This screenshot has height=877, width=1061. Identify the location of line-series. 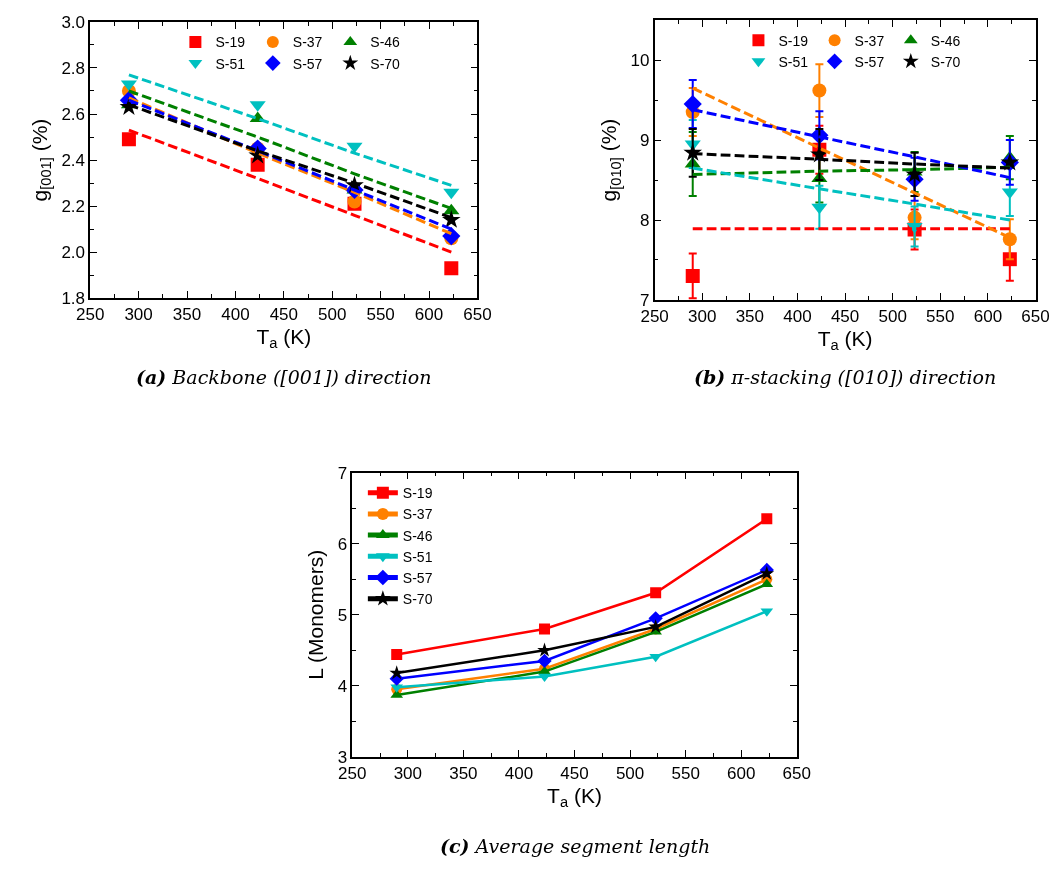
(290, 130).